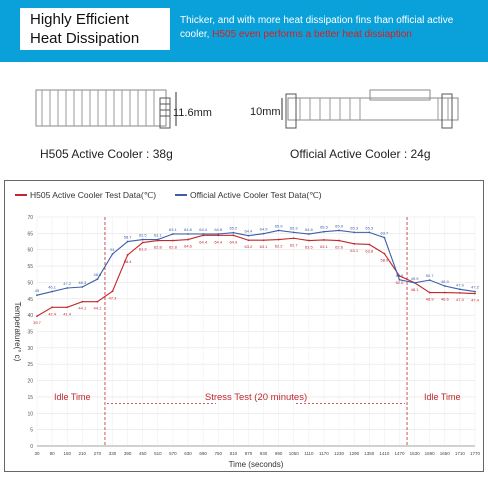 This screenshot has width=488, height=477. I want to click on data-label: 39.7, so click(37, 322).